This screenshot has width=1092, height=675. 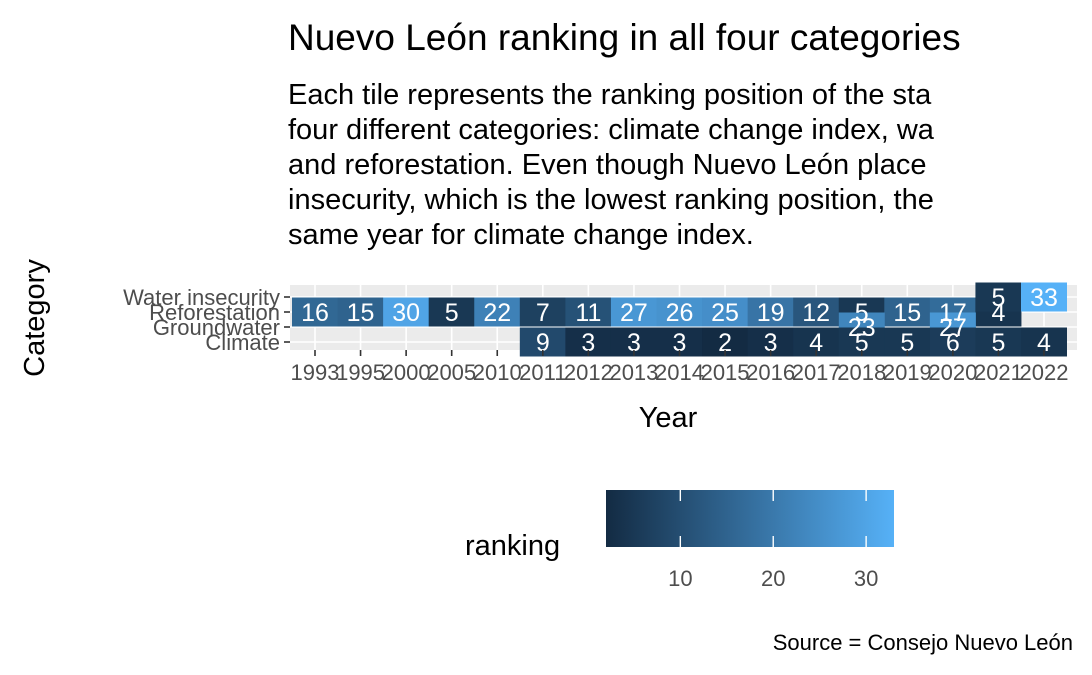 What do you see at coordinates (725, 343) in the screenshot?
I see `tile-label: 2` at bounding box center [725, 343].